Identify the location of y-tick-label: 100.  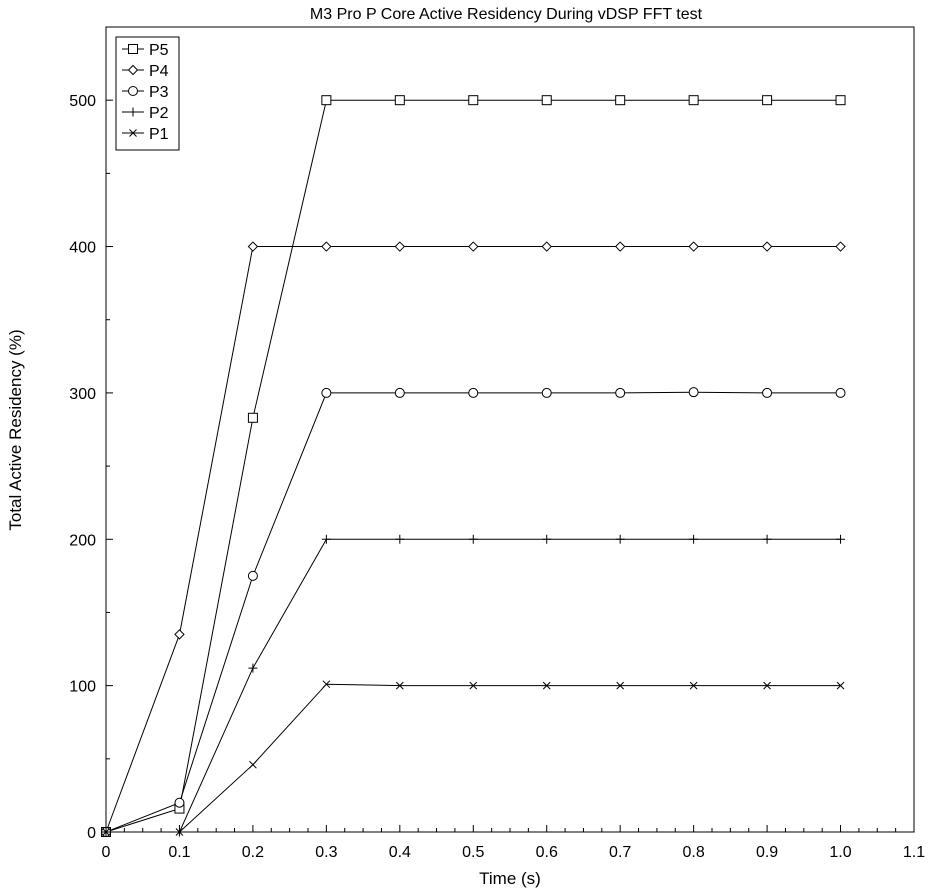
(82, 687).